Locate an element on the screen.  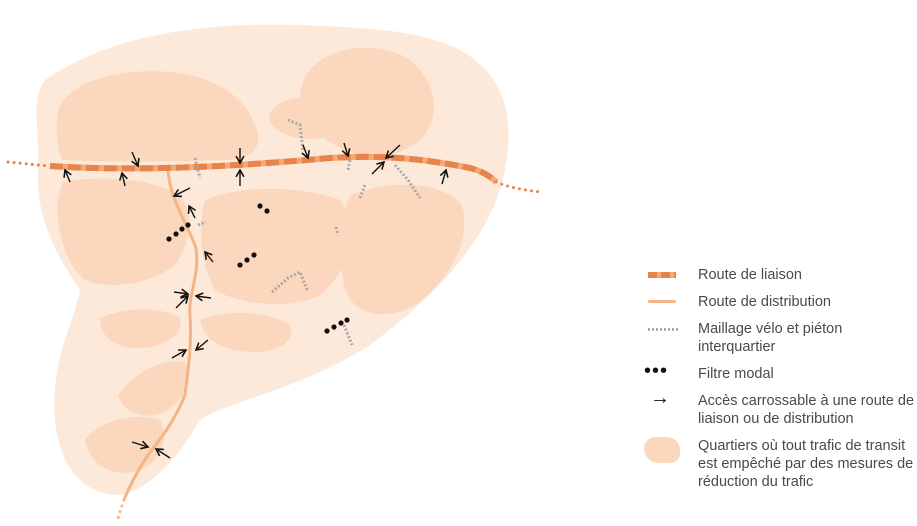
quartier-e is located at coordinates (402, 249).